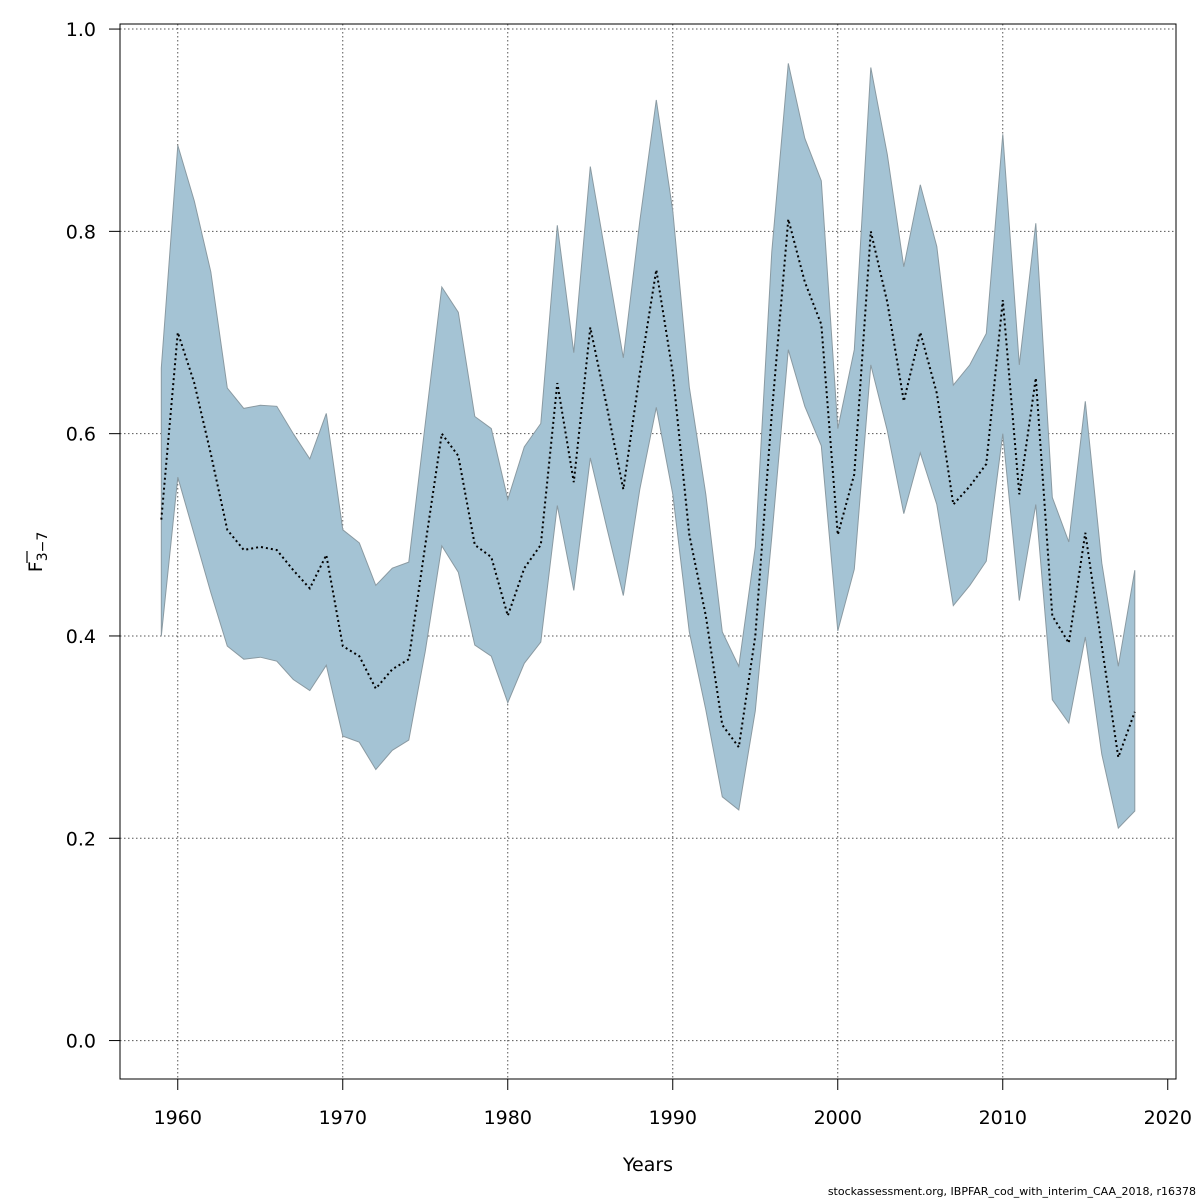 This screenshot has height=1200, width=1200. I want to click on x-tick-label: 2020, so click(1168, 1118).